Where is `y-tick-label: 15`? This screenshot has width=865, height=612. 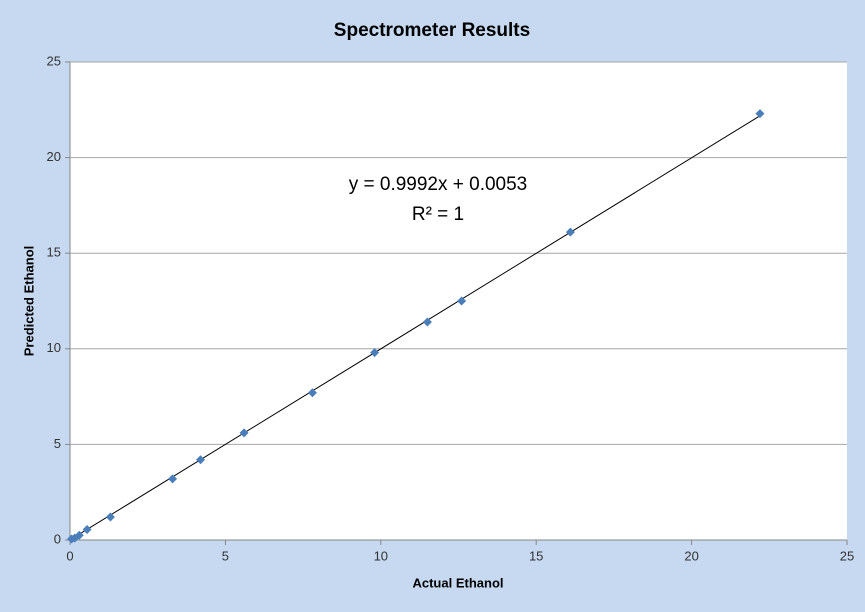 y-tick-label: 15 is located at coordinates (54, 252).